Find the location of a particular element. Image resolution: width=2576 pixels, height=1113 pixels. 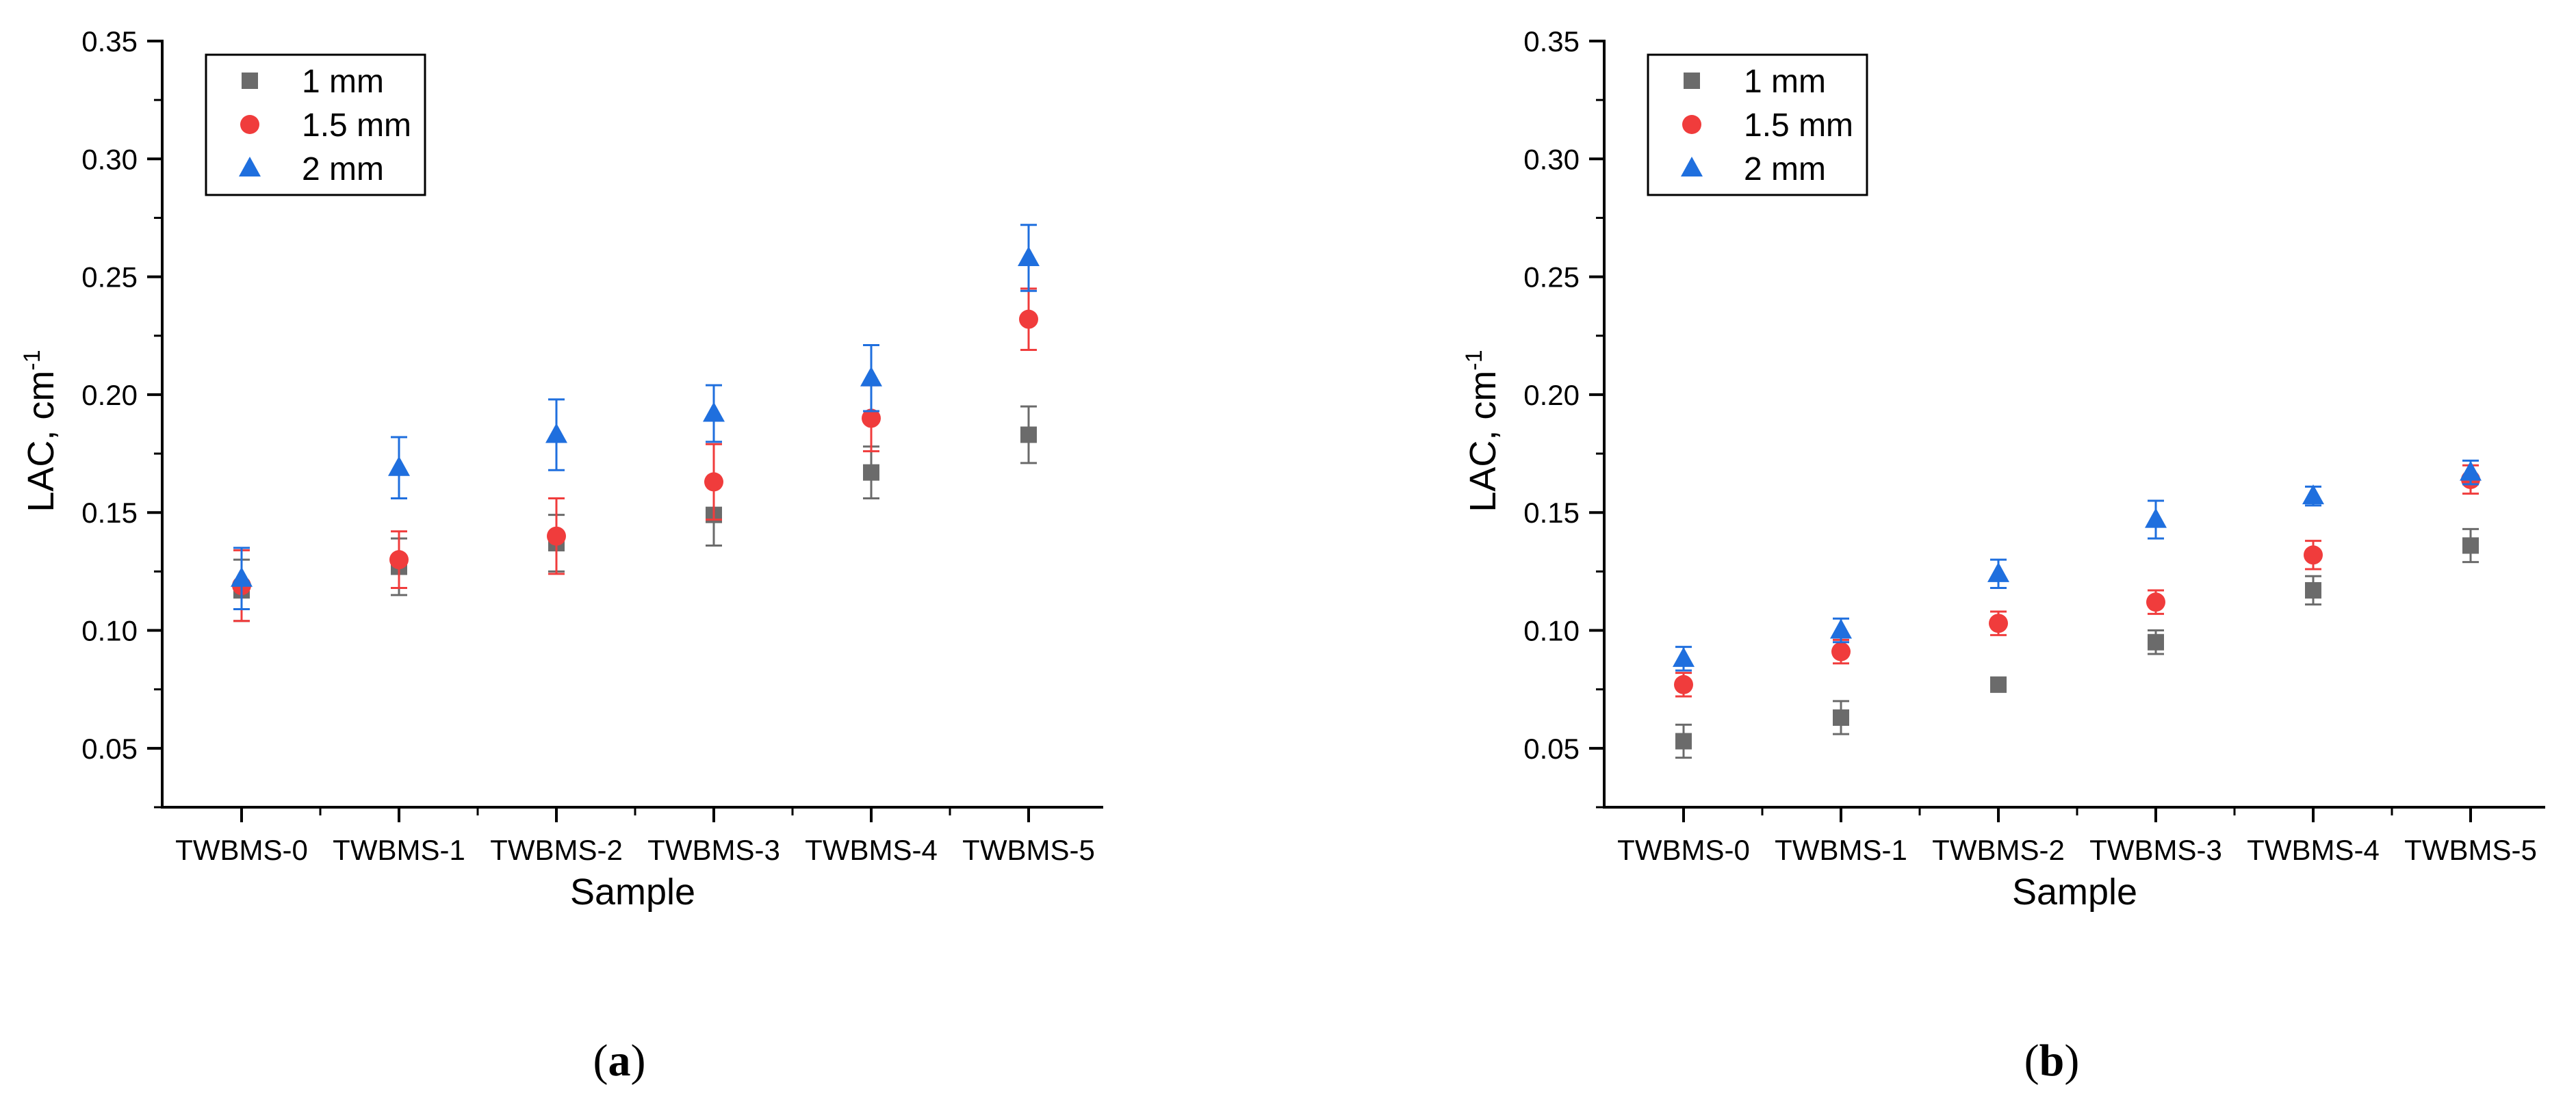

panel-label-letter: a is located at coordinates (619, 1061).